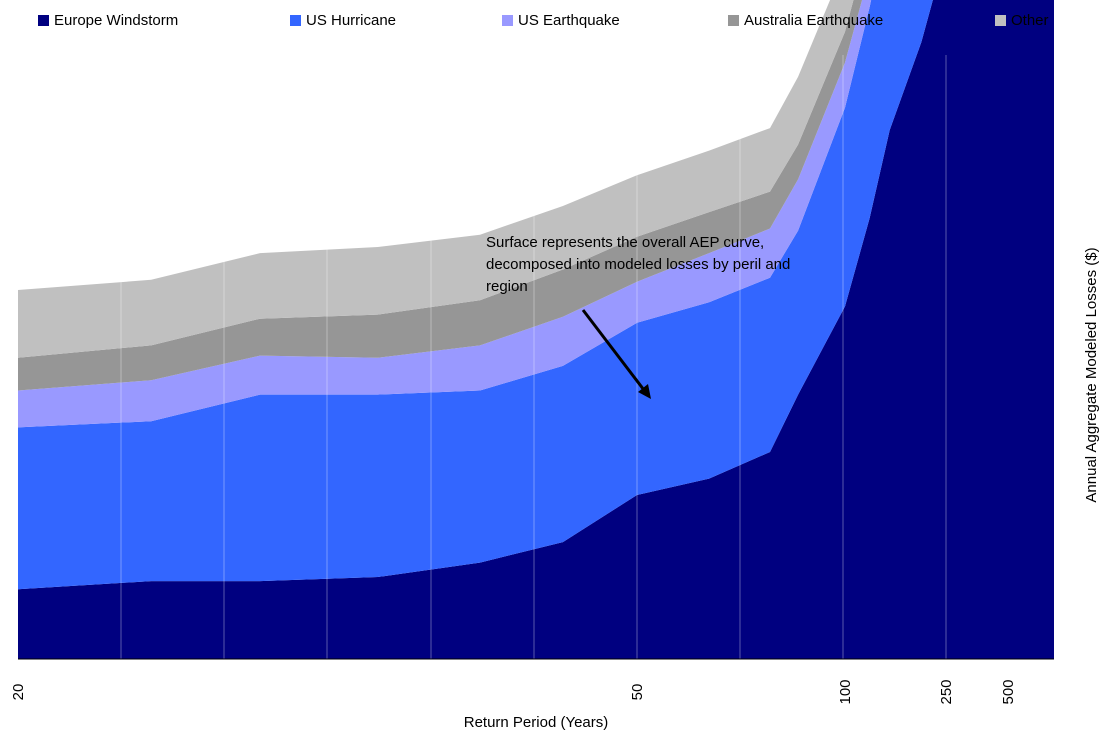  What do you see at coordinates (536, 722) in the screenshot?
I see `x-axis-title: Return Period (Years)` at bounding box center [536, 722].